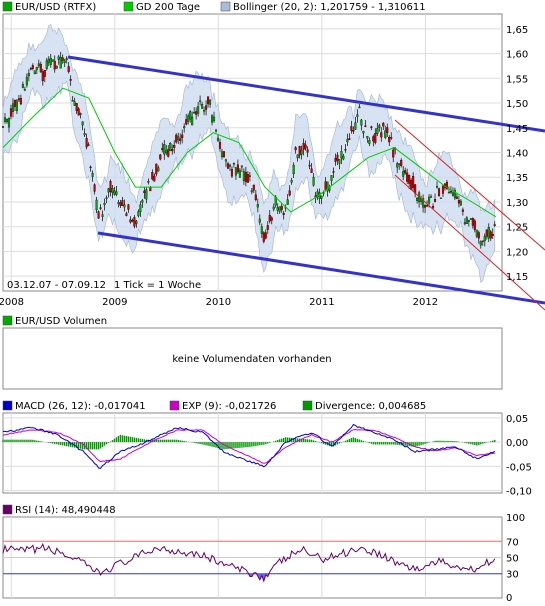 This screenshot has width=545, height=606. What do you see at coordinates (306, 94) in the screenshot?
I see `trend-channel-upper` at bounding box center [306, 94].